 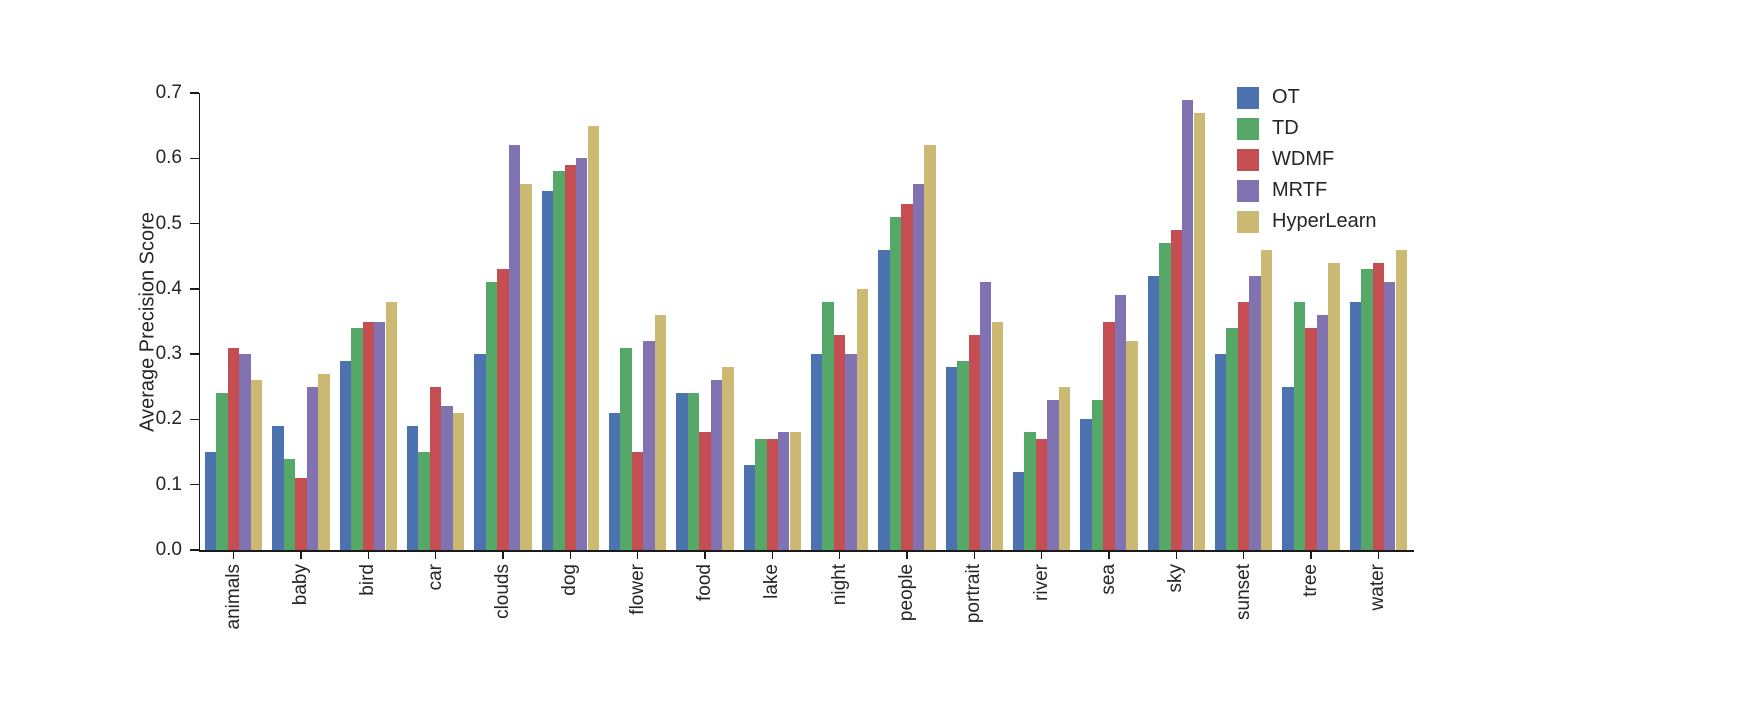 I want to click on bar-td-flower, so click(x=626, y=448).